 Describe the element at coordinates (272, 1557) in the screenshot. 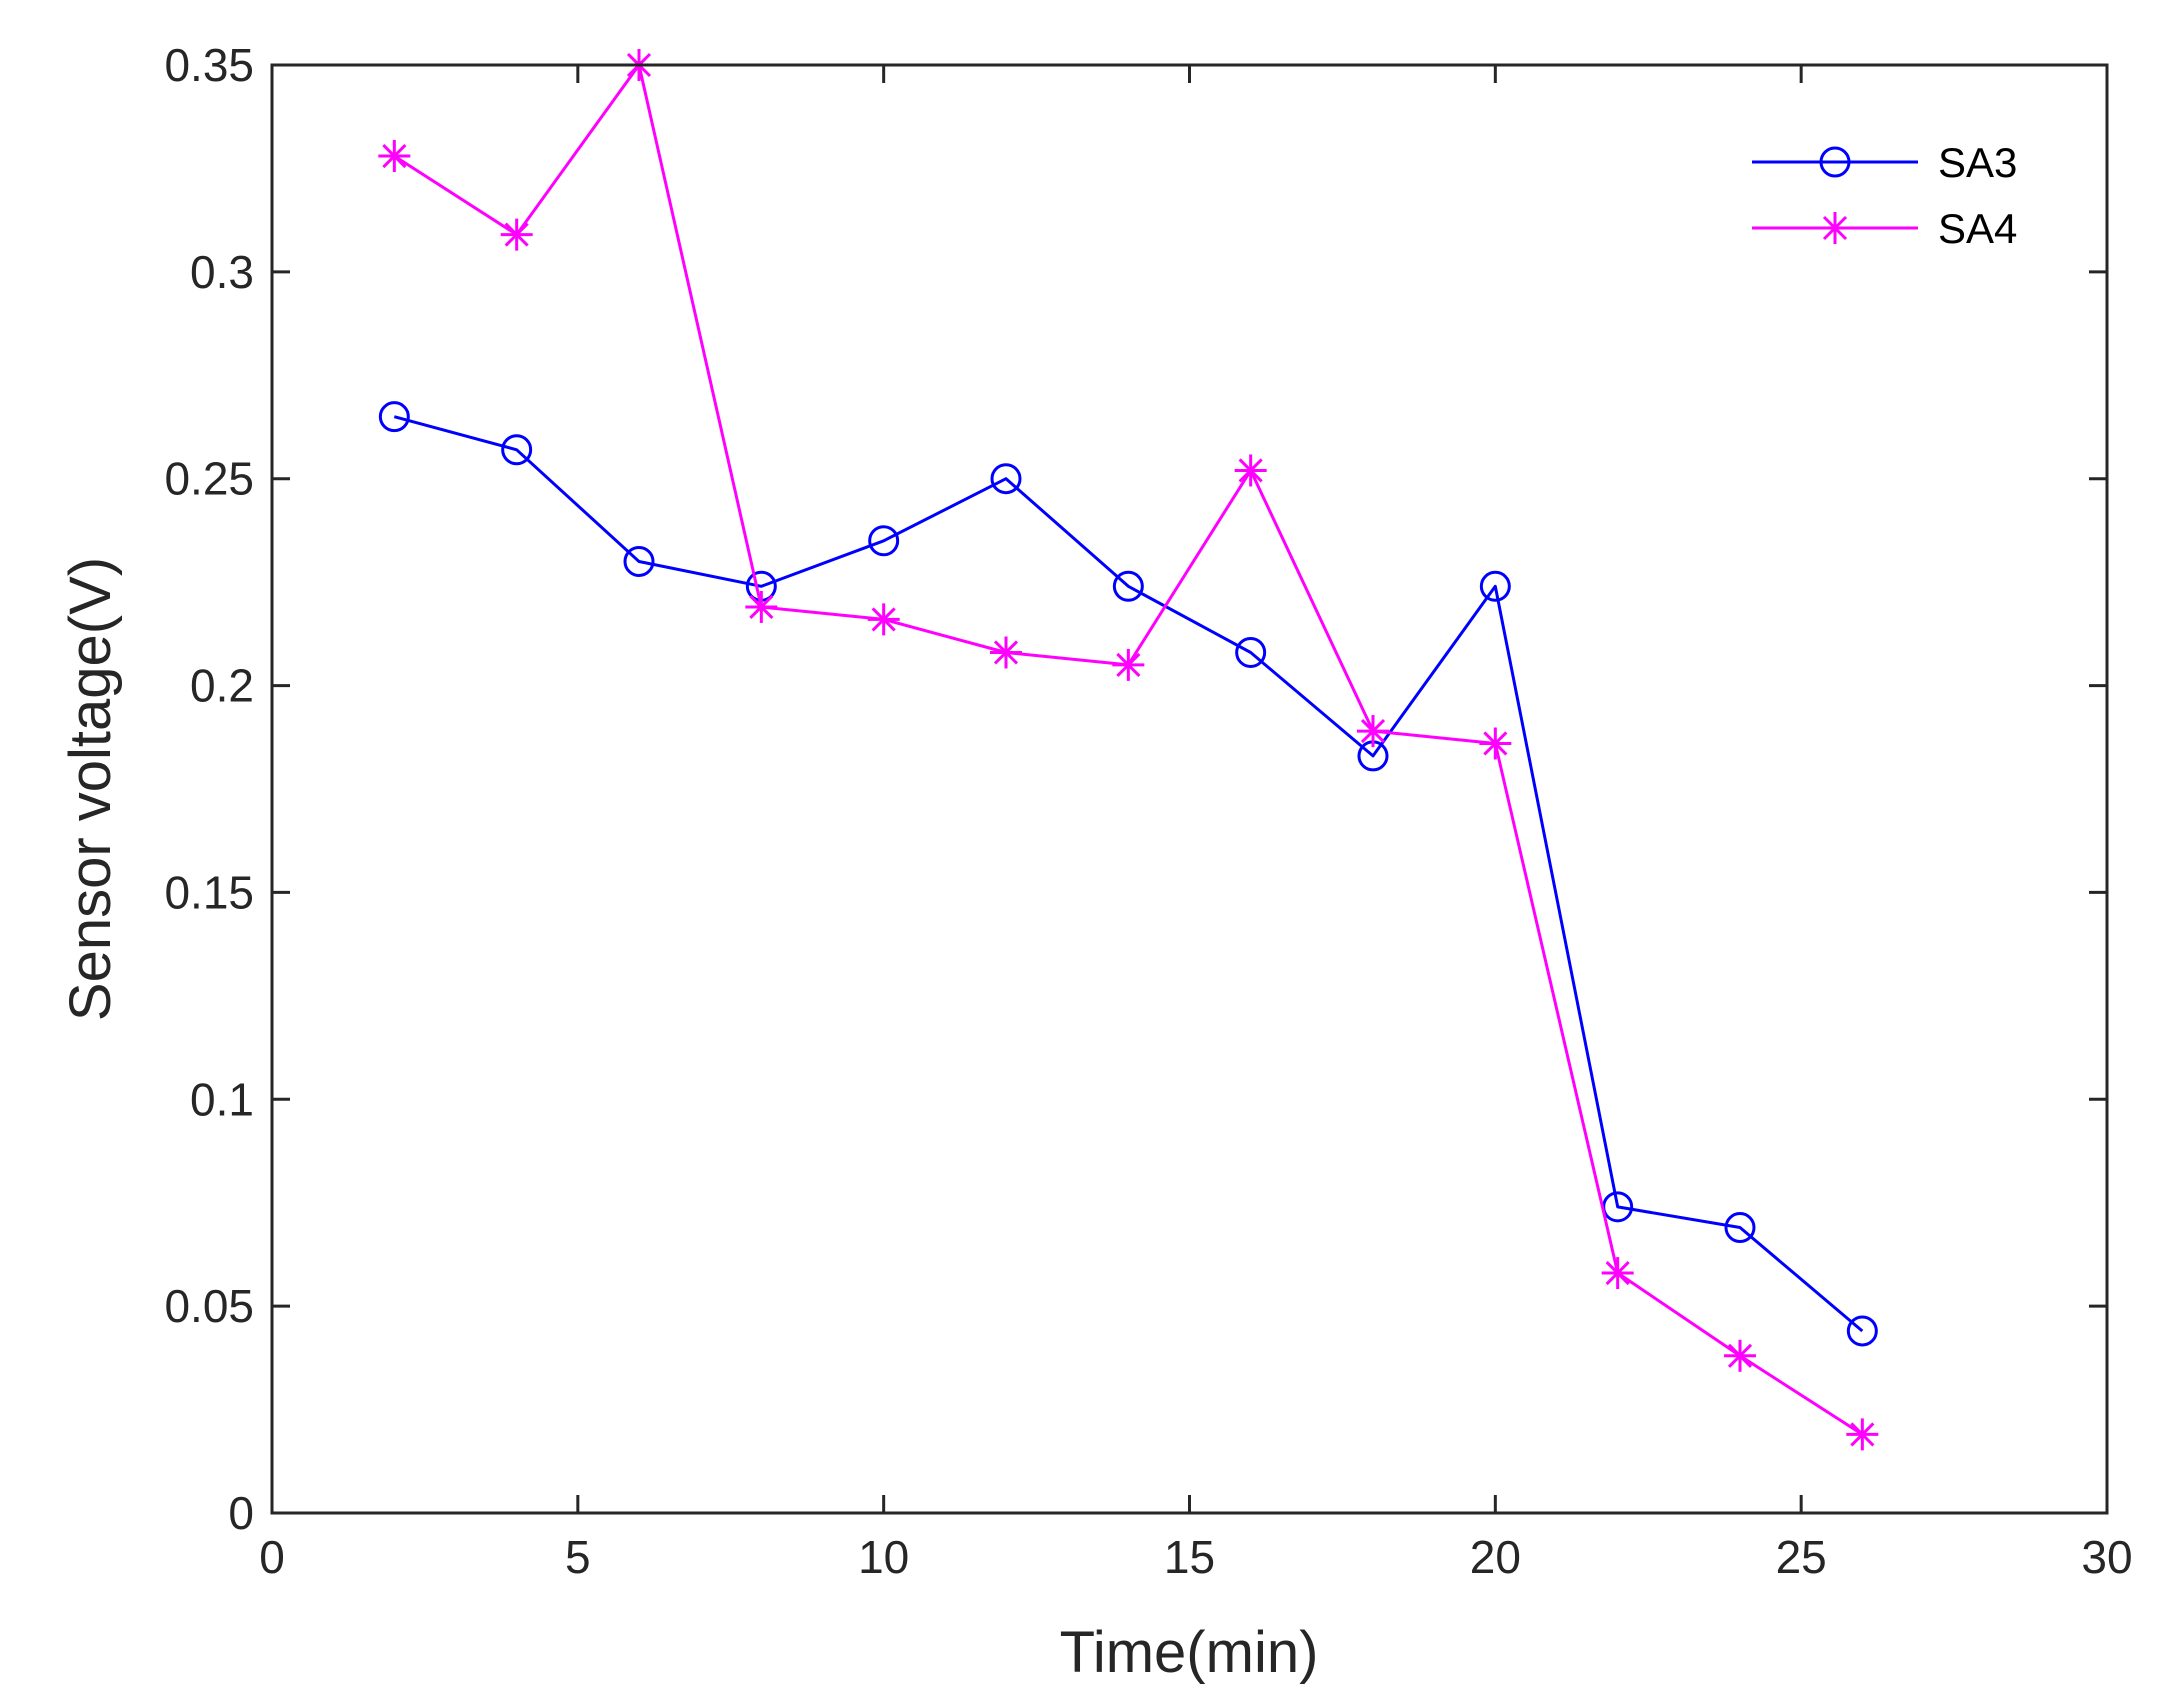

I see `x-tick-label: 0` at that location.